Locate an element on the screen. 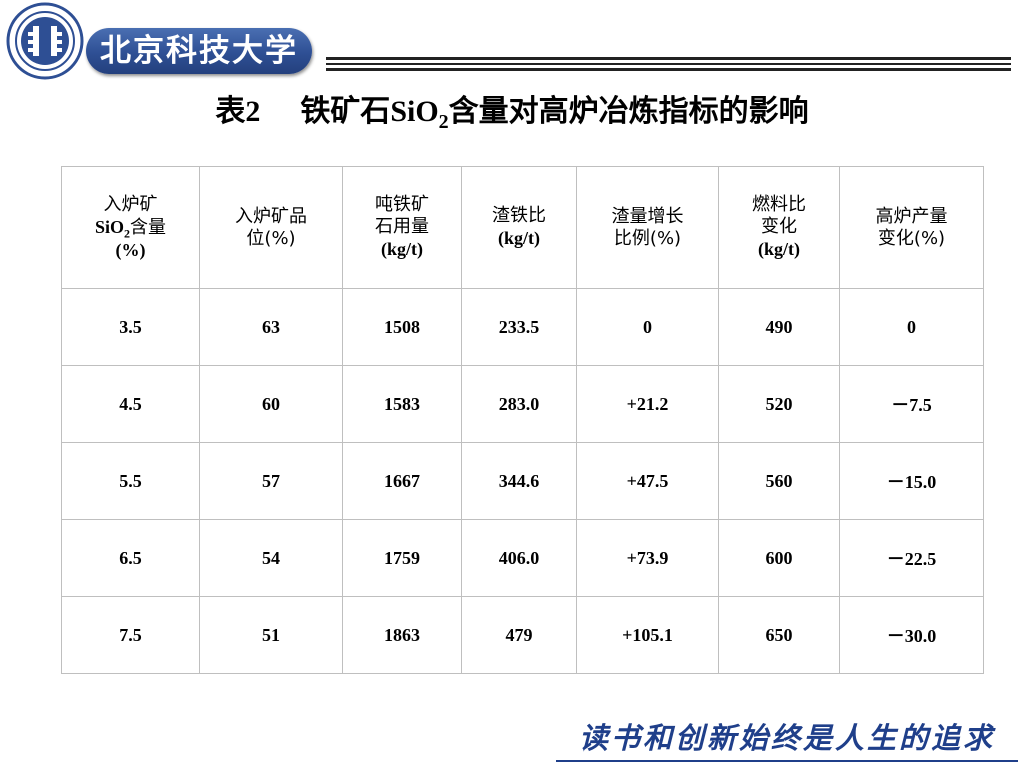 This screenshot has width=1024, height=768. title-number: 2 is located at coordinates (253, 111).